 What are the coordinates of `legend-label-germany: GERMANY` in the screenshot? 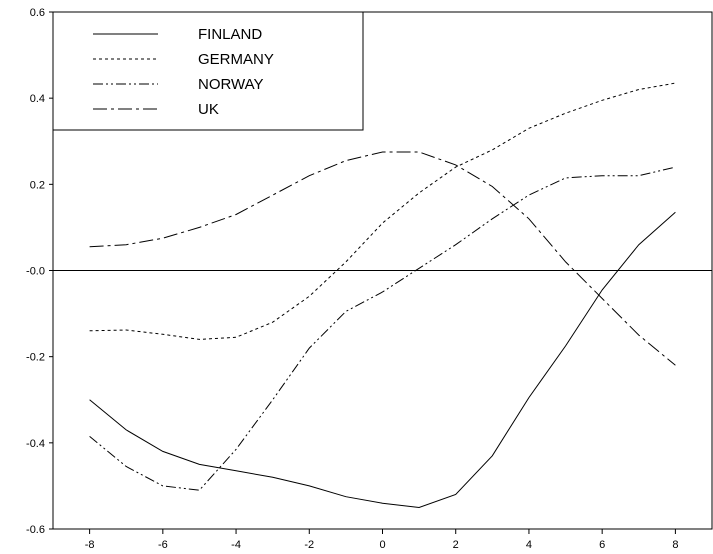 It's located at (236, 59).